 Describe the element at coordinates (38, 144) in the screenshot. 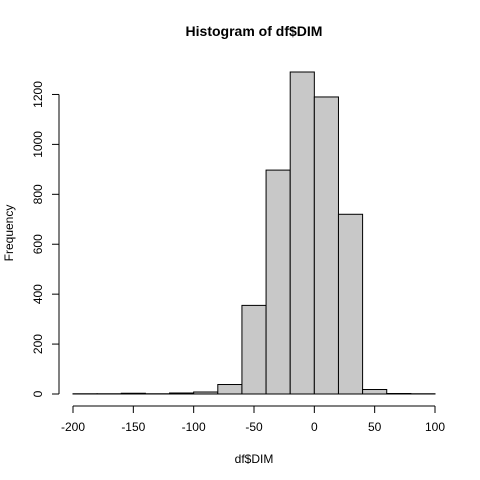

I see `y-tick-label: 1000` at that location.